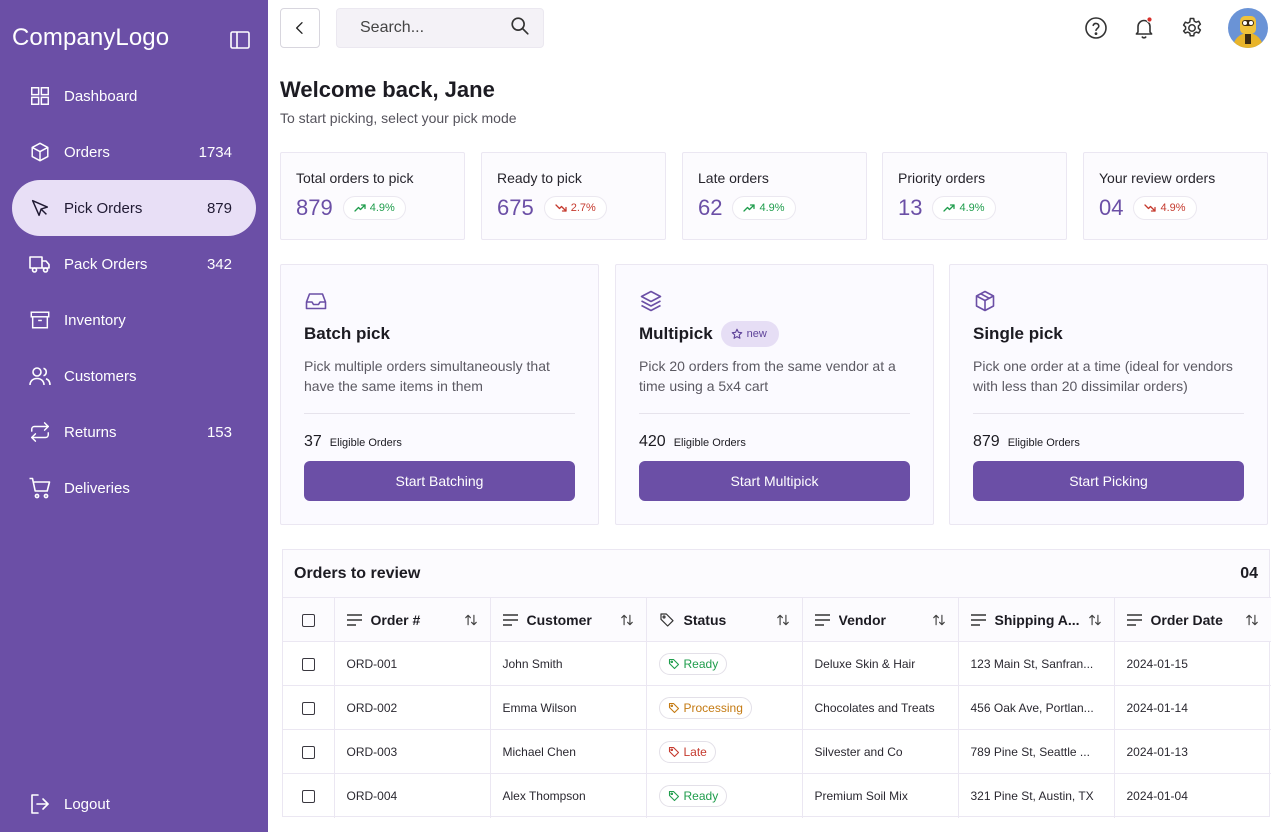  I want to click on inbox-icon, so click(316, 301).